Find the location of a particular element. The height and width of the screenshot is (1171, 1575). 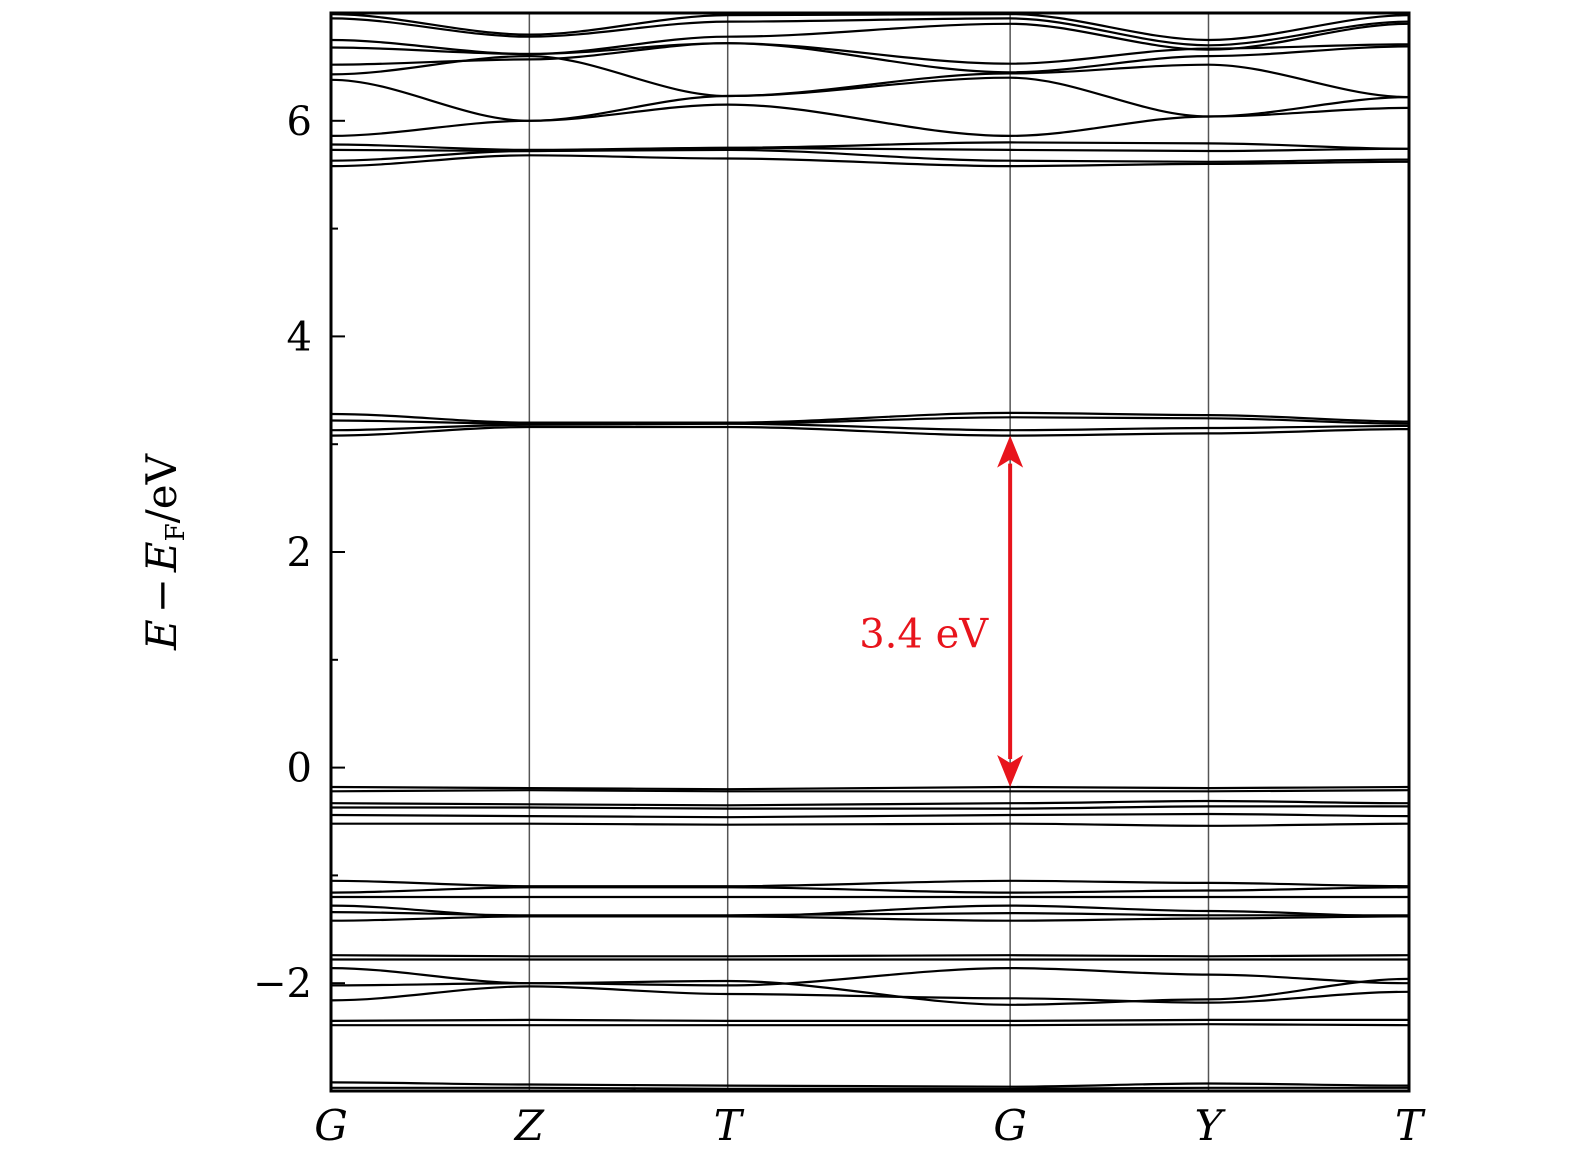

y-tick-label: 6 is located at coordinates (299, 122).